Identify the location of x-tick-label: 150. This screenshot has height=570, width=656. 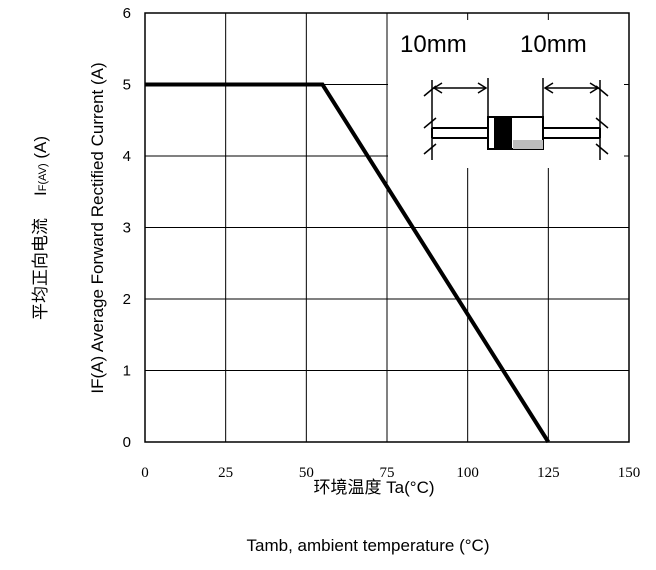
(629, 473).